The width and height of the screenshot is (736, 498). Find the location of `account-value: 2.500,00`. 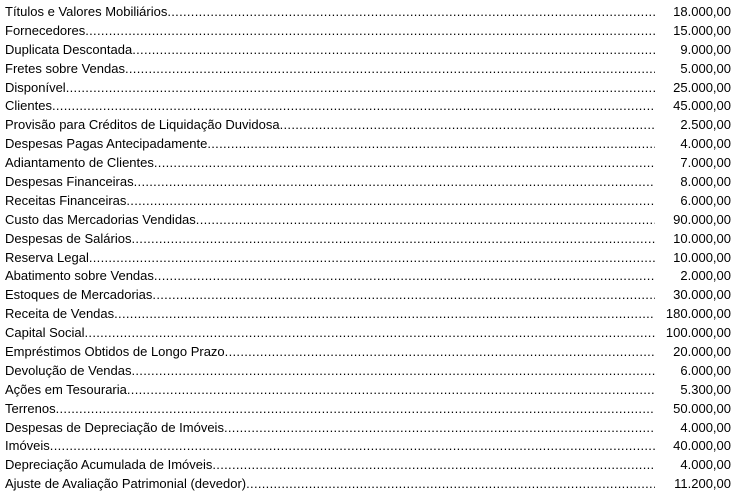

account-value: 2.500,00 is located at coordinates (705, 125).